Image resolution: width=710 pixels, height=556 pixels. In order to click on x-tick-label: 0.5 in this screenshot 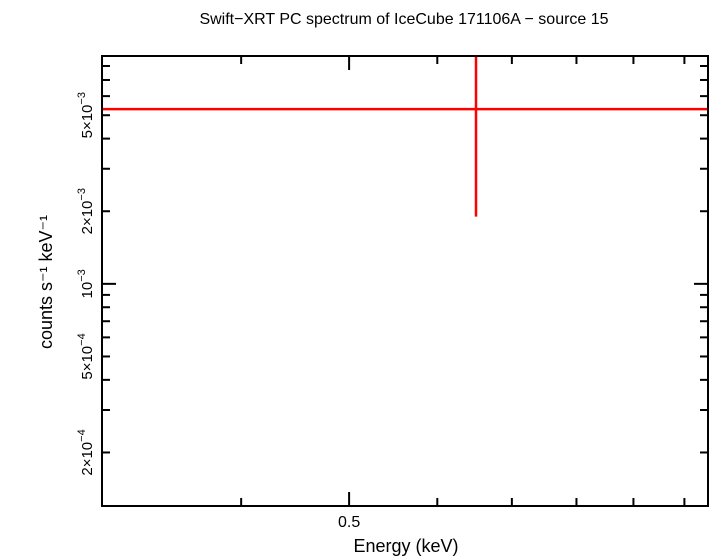, I will do `click(349, 522)`.